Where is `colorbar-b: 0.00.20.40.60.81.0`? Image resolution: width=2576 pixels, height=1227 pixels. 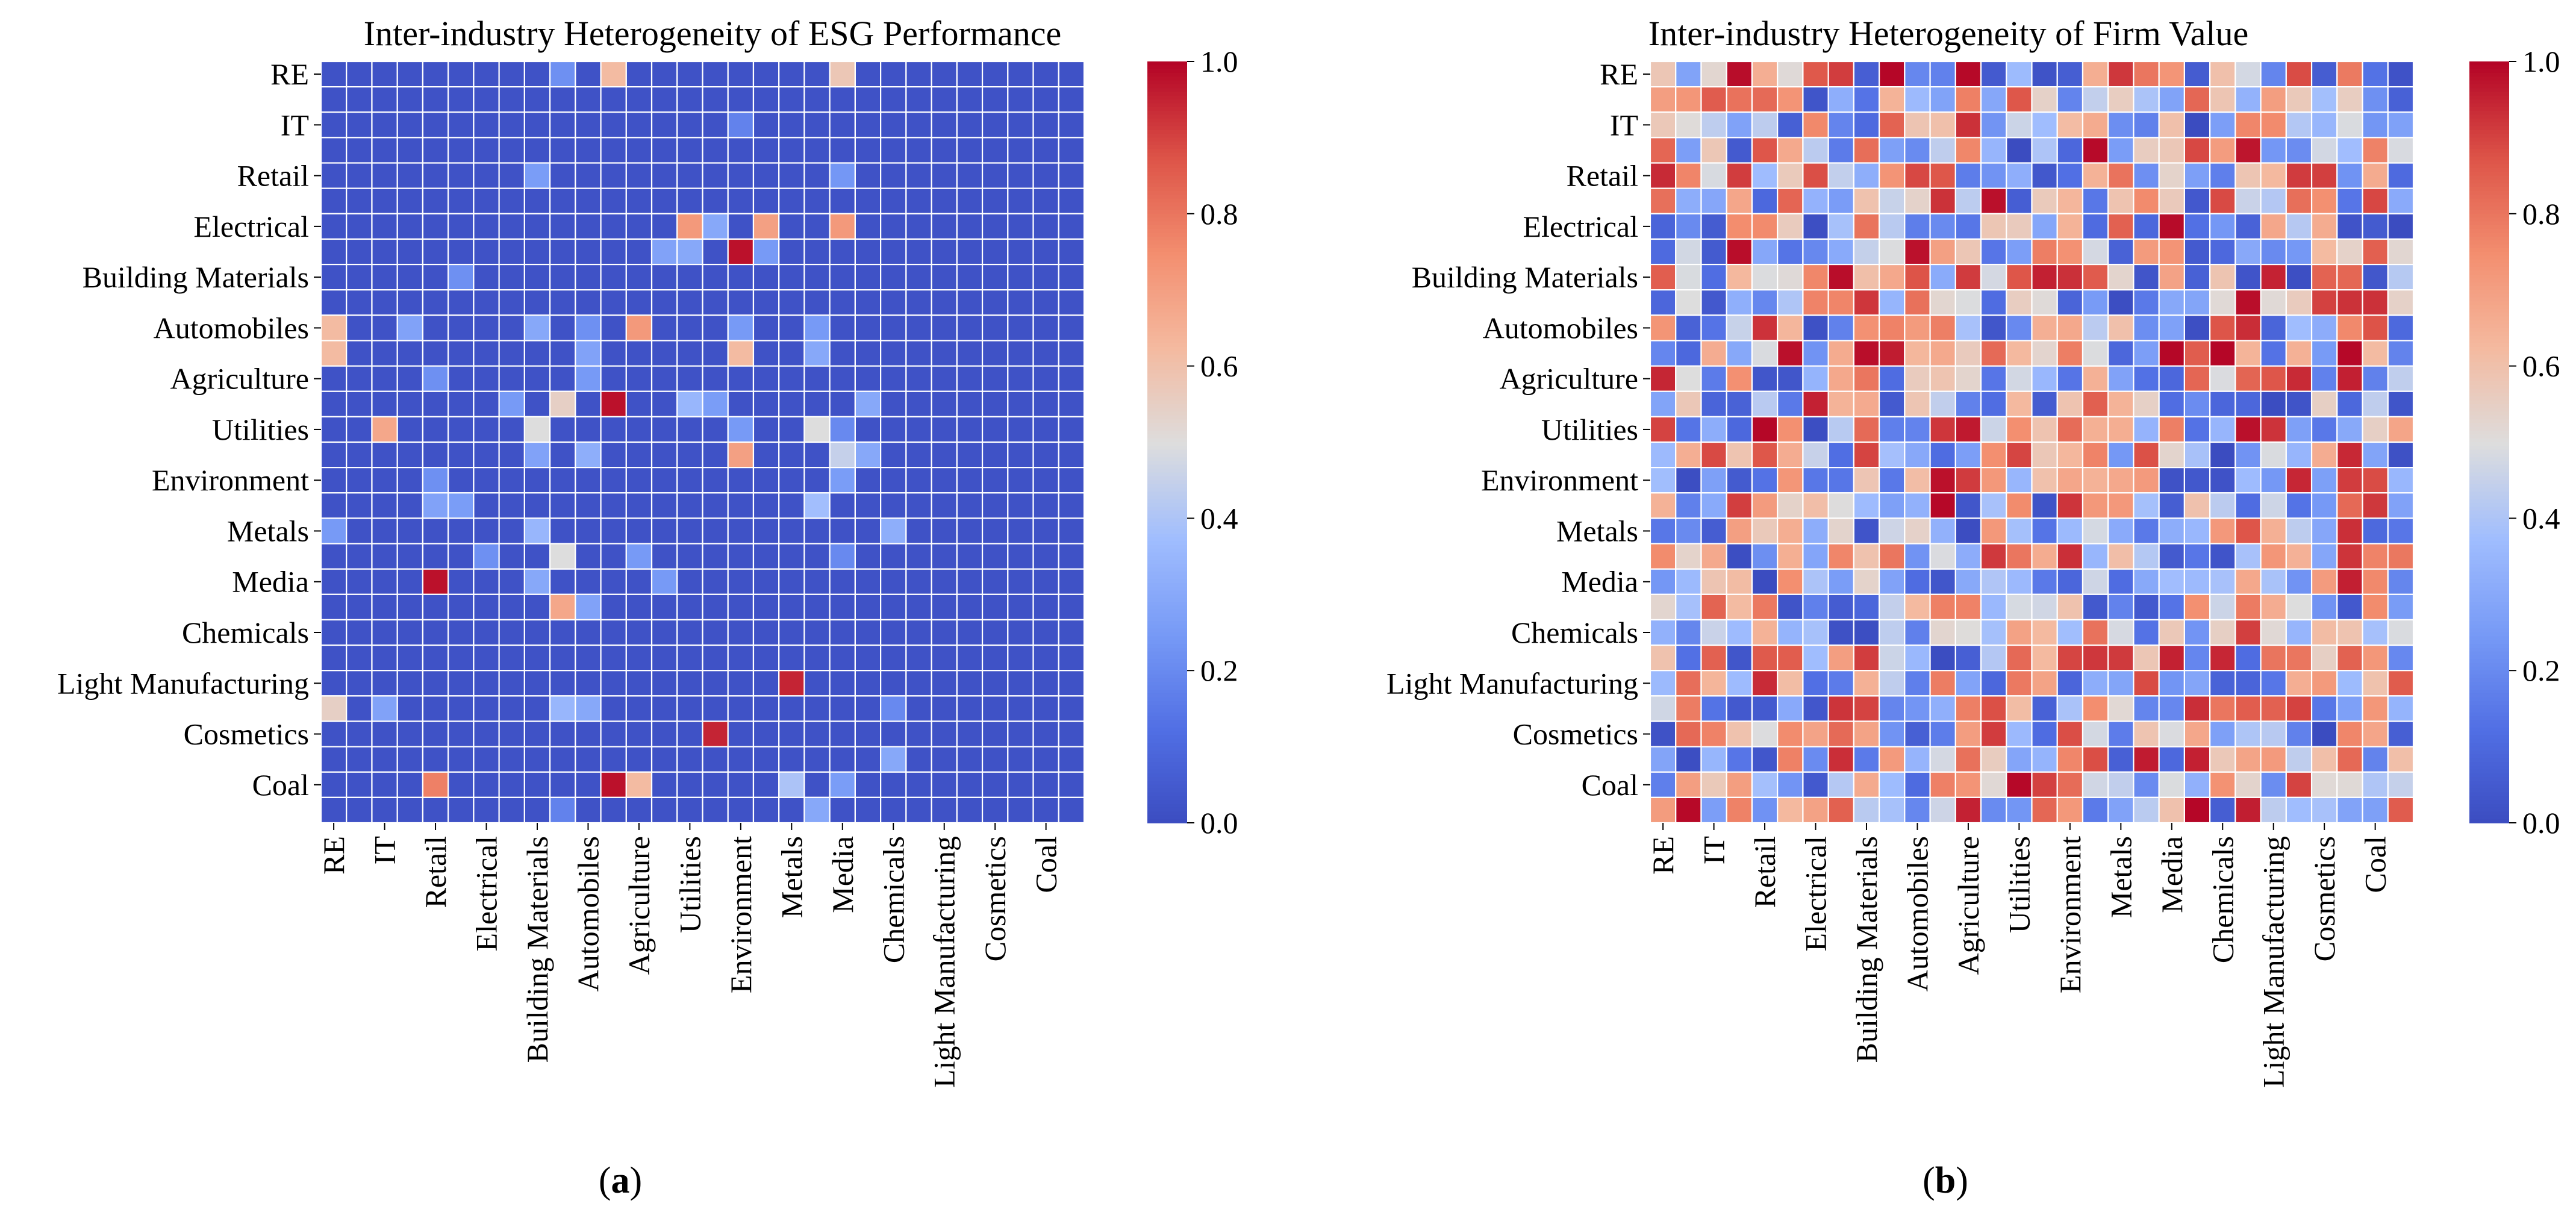
colorbar-b: 0.00.20.40.60.81.0 is located at coordinates (2514, 442).